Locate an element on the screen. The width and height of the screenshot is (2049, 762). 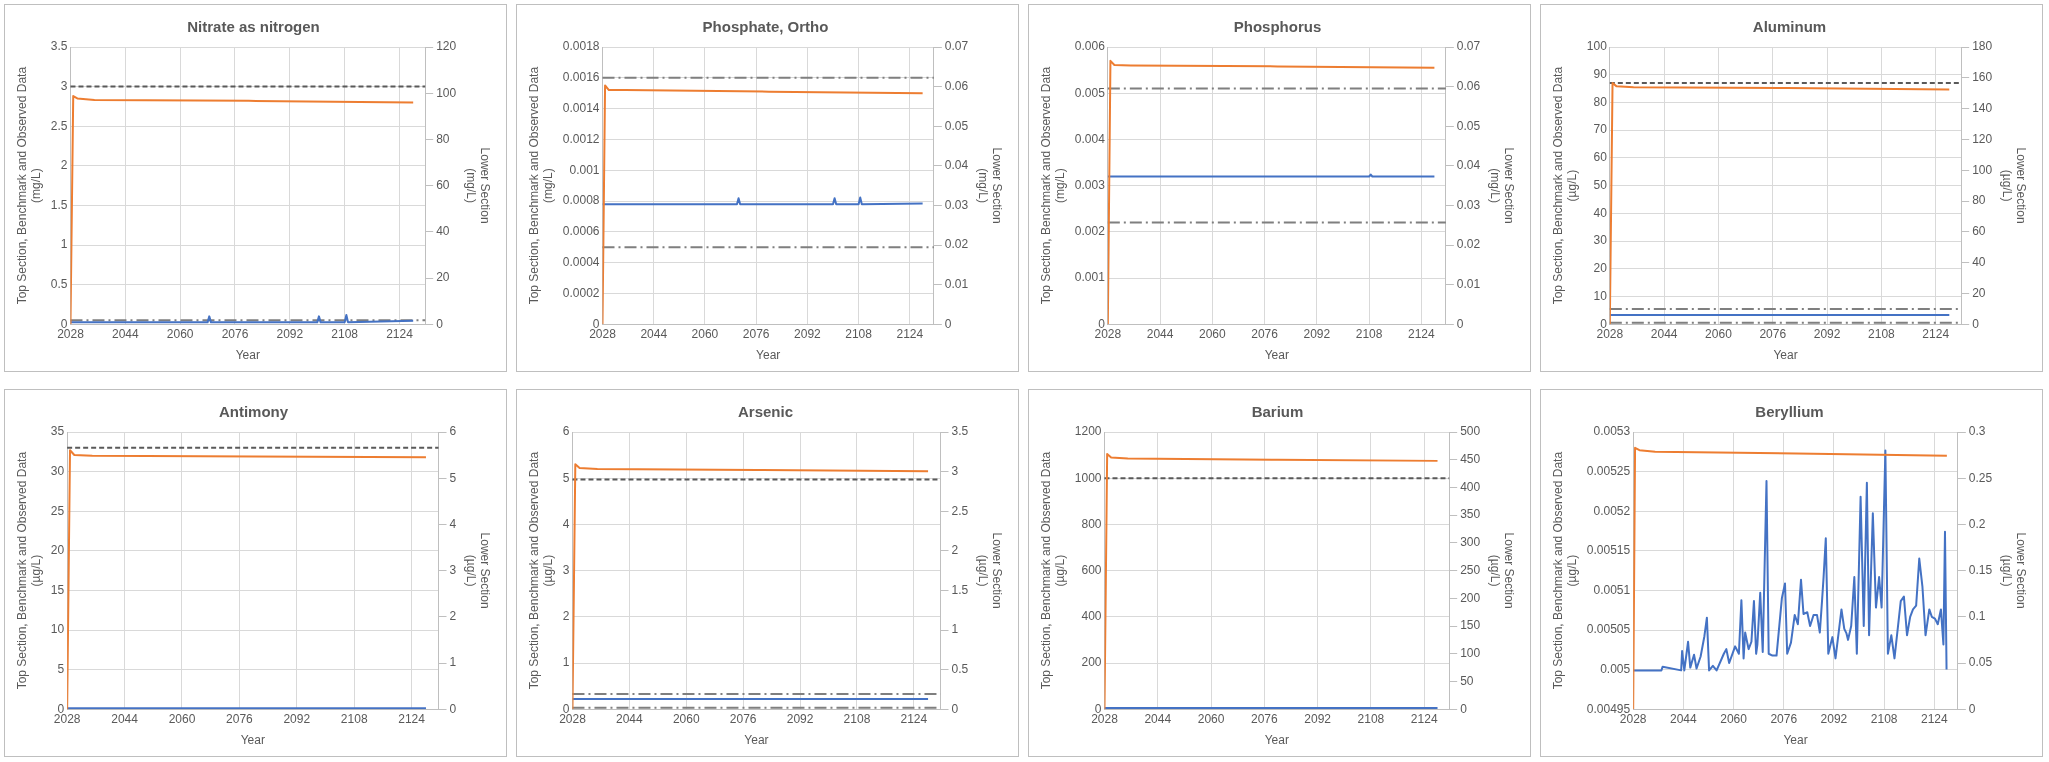
y2-tick-label: 100 is located at coordinates (446, 92).